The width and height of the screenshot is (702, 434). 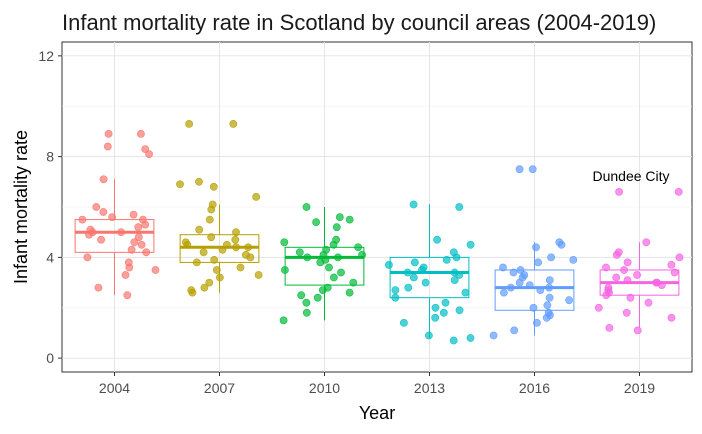 What do you see at coordinates (21, 207) in the screenshot?
I see `y-axis-title: Infant mortality rate` at bounding box center [21, 207].